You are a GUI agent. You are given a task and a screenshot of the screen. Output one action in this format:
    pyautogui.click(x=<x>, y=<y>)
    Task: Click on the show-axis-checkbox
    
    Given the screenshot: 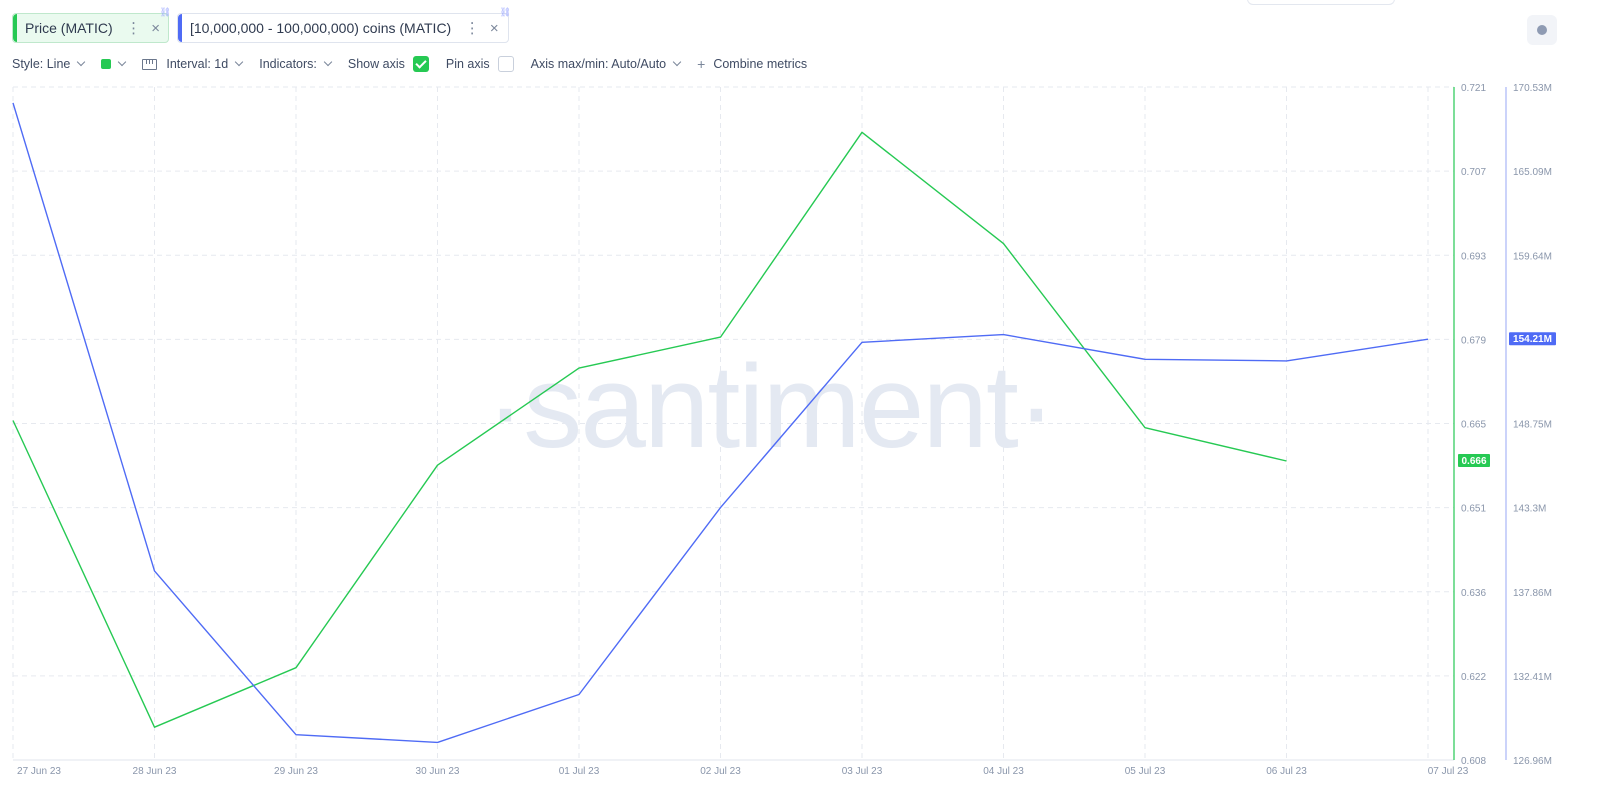 What is the action you would take?
    pyautogui.click(x=420, y=64)
    